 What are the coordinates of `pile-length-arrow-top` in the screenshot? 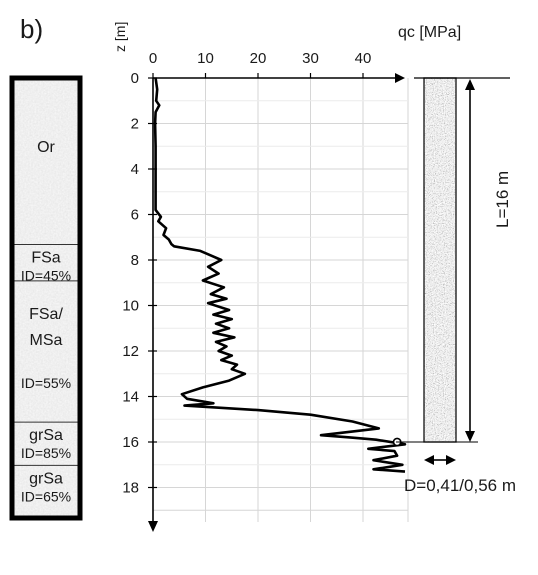 It's located at (470, 84).